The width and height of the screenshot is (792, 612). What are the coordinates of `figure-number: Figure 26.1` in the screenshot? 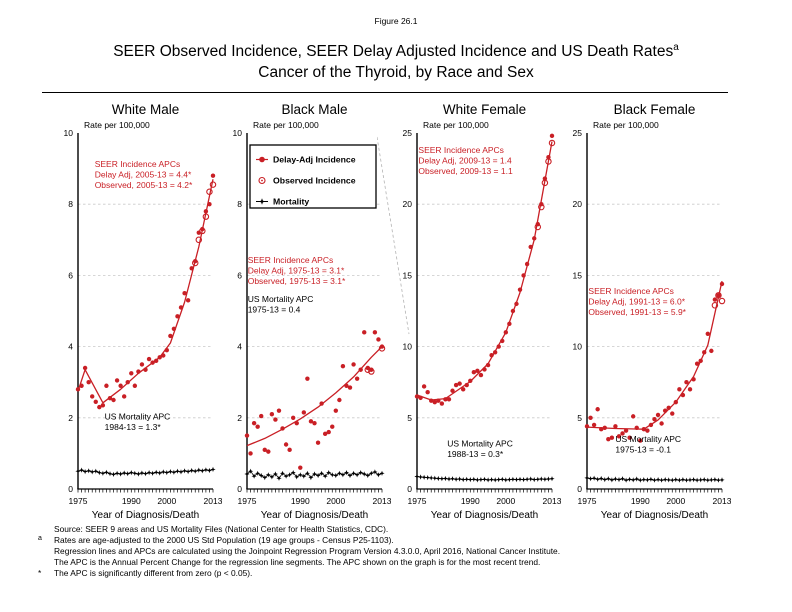 It's located at (396, 21).